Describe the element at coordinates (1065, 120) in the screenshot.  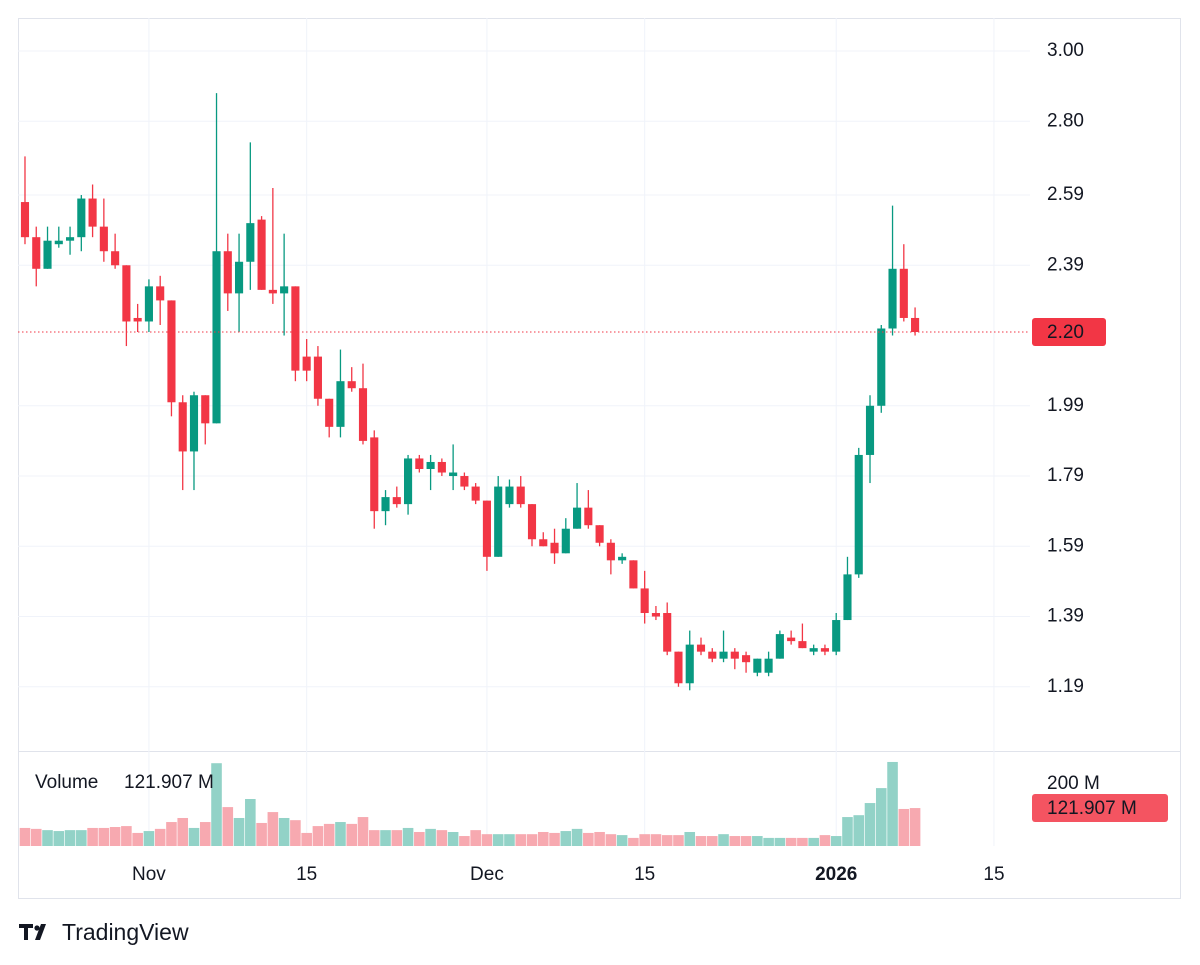
I see `y-tick-label: 2.80` at that location.